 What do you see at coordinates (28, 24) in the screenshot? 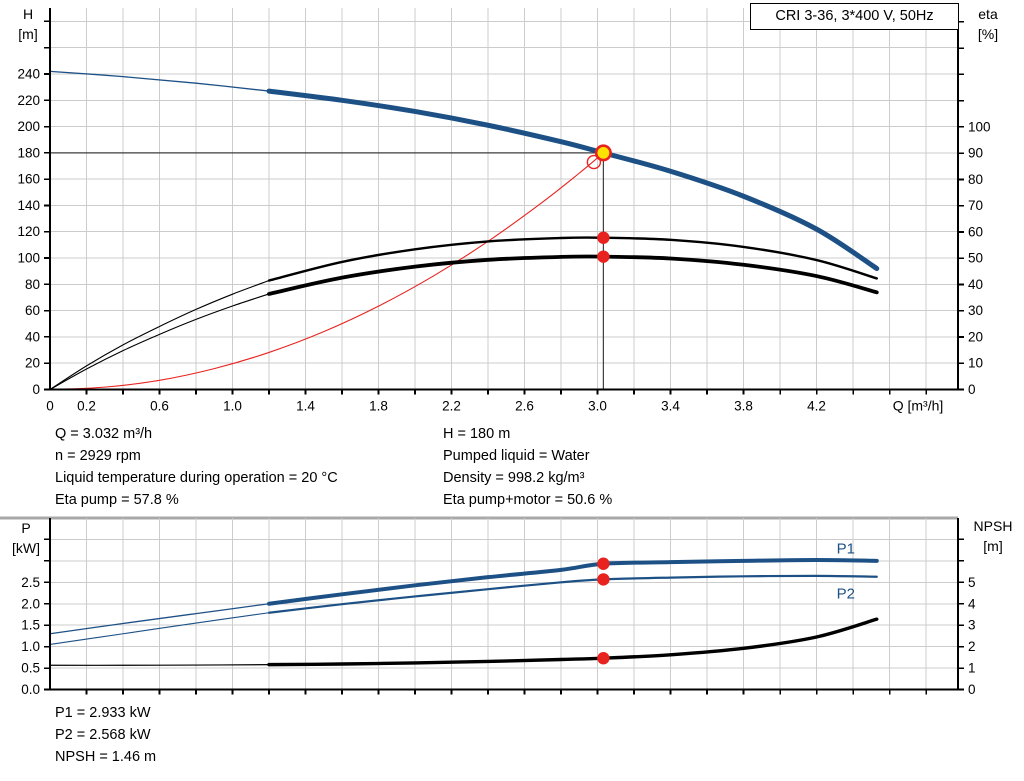
I see `head-axis-title: H [m]` at bounding box center [28, 24].